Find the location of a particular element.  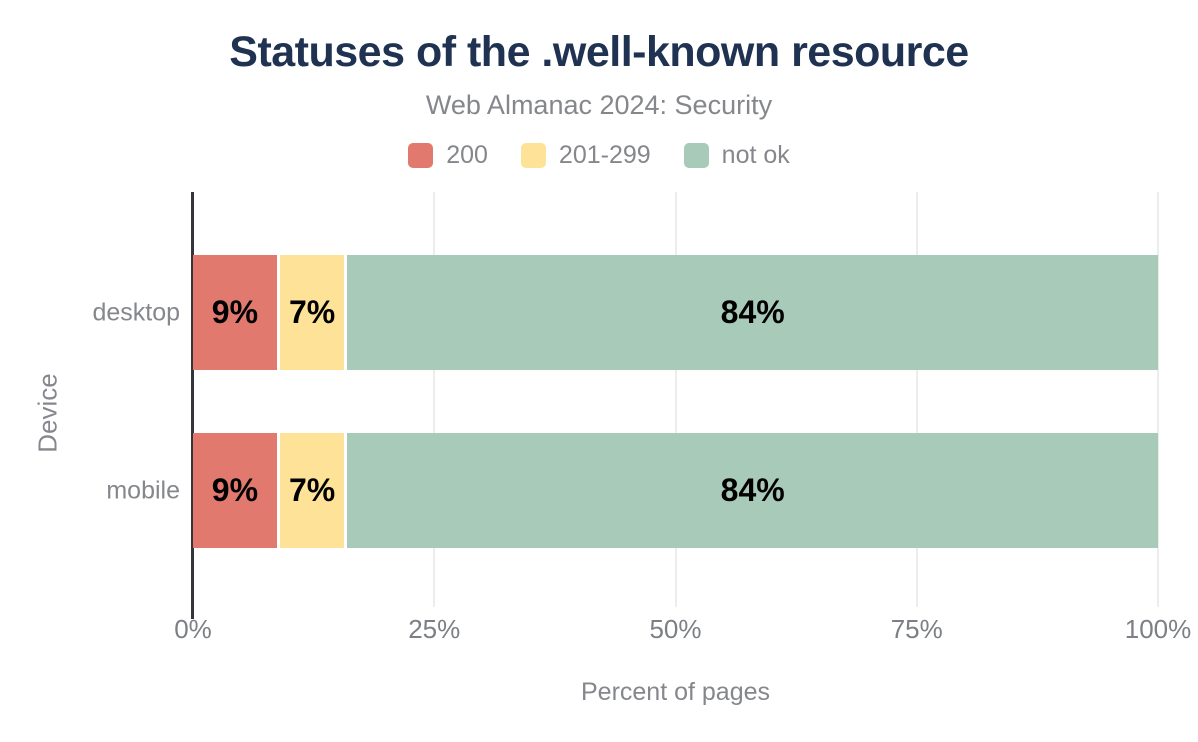

legend-item: 201-299 is located at coordinates (585, 155).